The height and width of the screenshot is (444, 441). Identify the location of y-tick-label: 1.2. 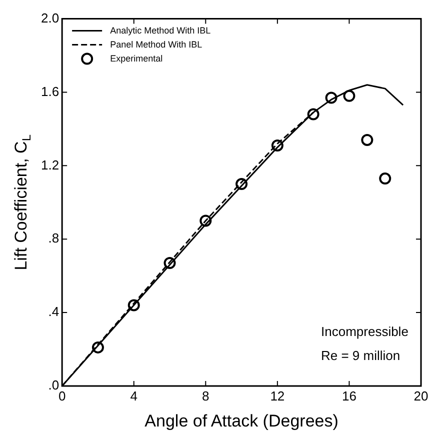
(50, 164).